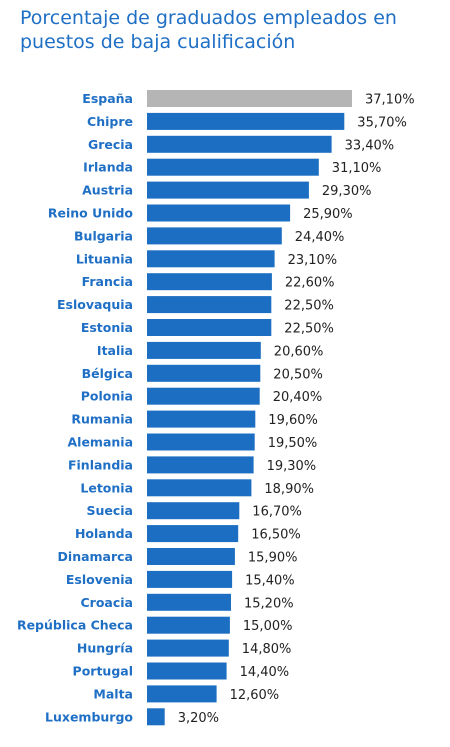  What do you see at coordinates (110, 144) in the screenshot?
I see `category-label-2: Grecia` at bounding box center [110, 144].